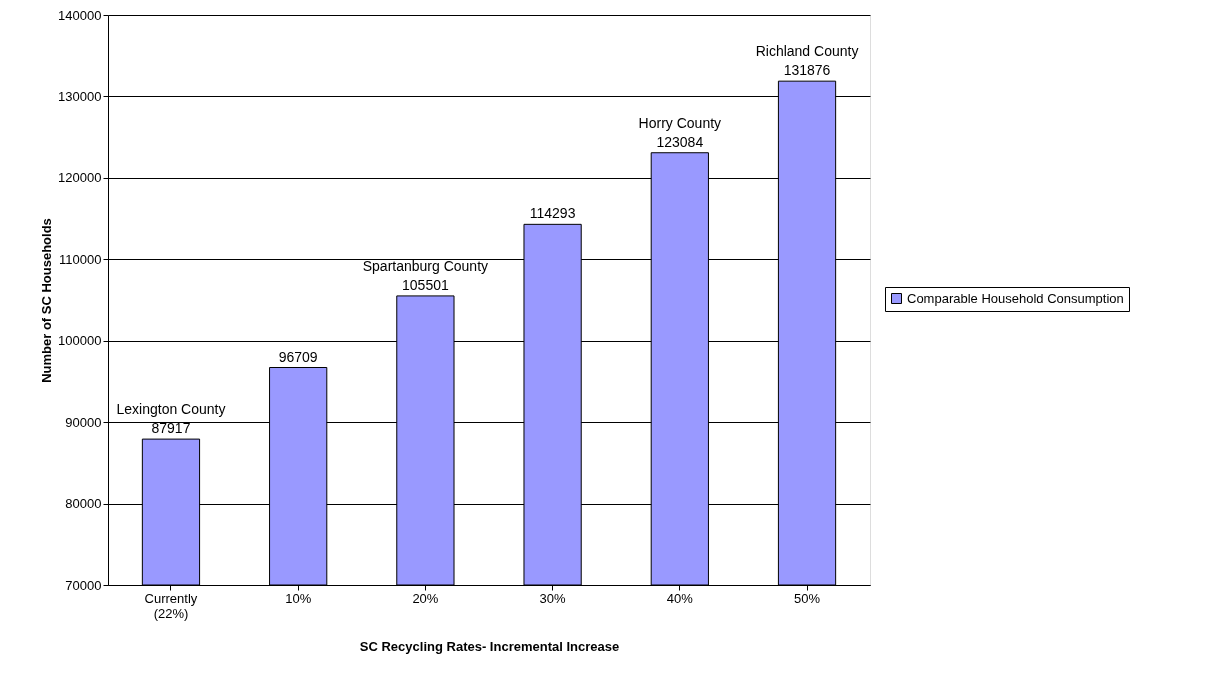 Image resolution: width=1219 pixels, height=675 pixels. Describe the element at coordinates (171, 428) in the screenshot. I see `data-label: 87917` at that location.